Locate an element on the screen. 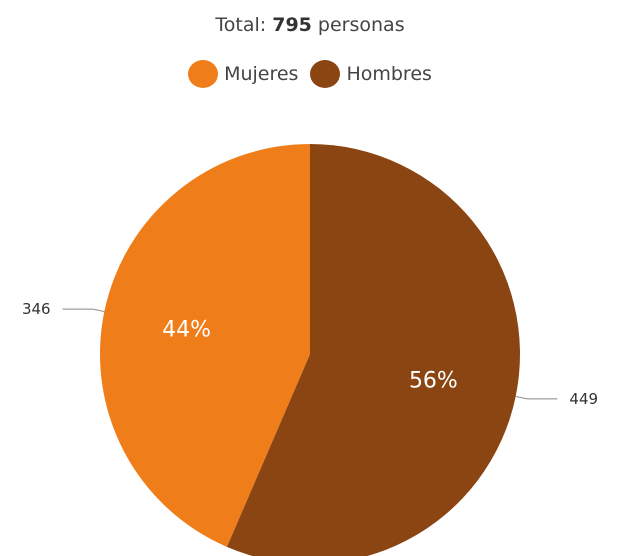 The height and width of the screenshot is (556, 620). value-label-mujeres: 346 is located at coordinates (36, 309).